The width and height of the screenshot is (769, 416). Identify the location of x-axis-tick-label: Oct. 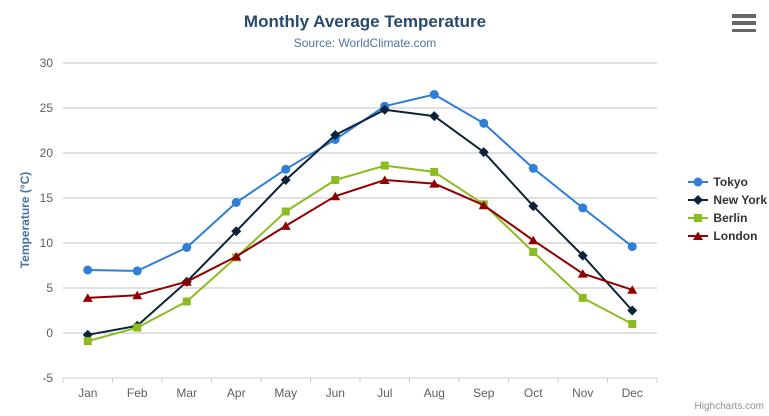
(533, 393).